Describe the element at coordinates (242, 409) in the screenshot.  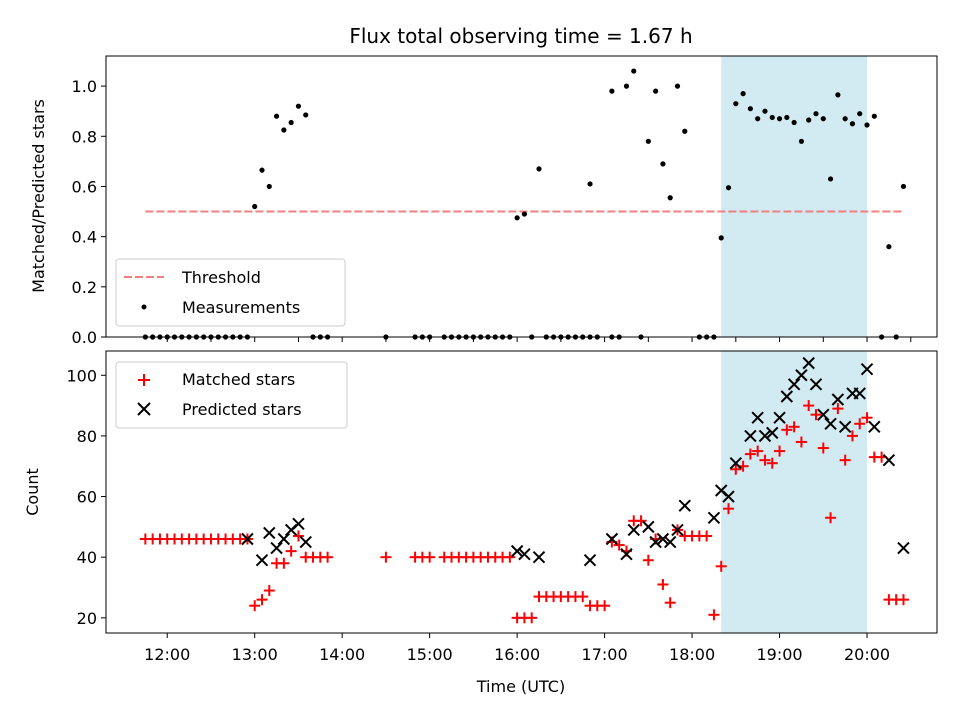
I see `legend-predicted-label: Predicted stars` at that location.